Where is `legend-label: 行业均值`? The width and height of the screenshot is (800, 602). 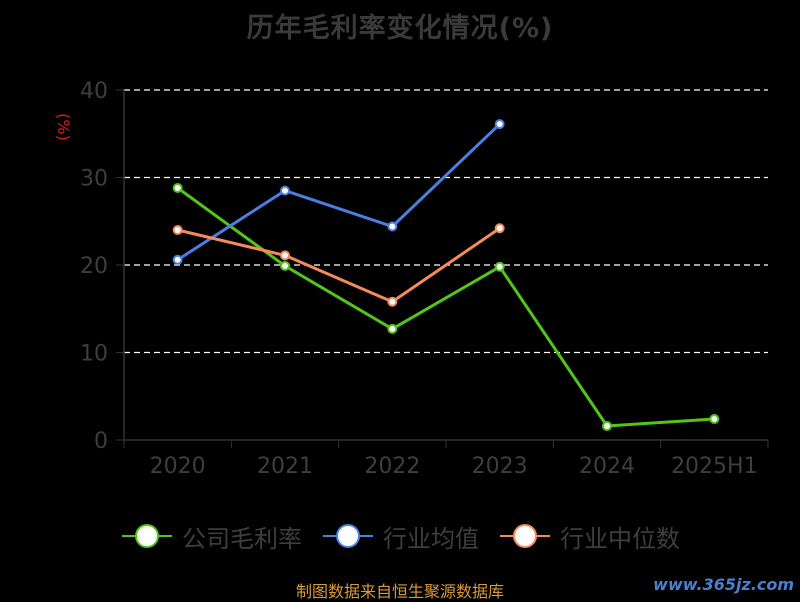
legend-label: 行业均值 is located at coordinates (431, 538).